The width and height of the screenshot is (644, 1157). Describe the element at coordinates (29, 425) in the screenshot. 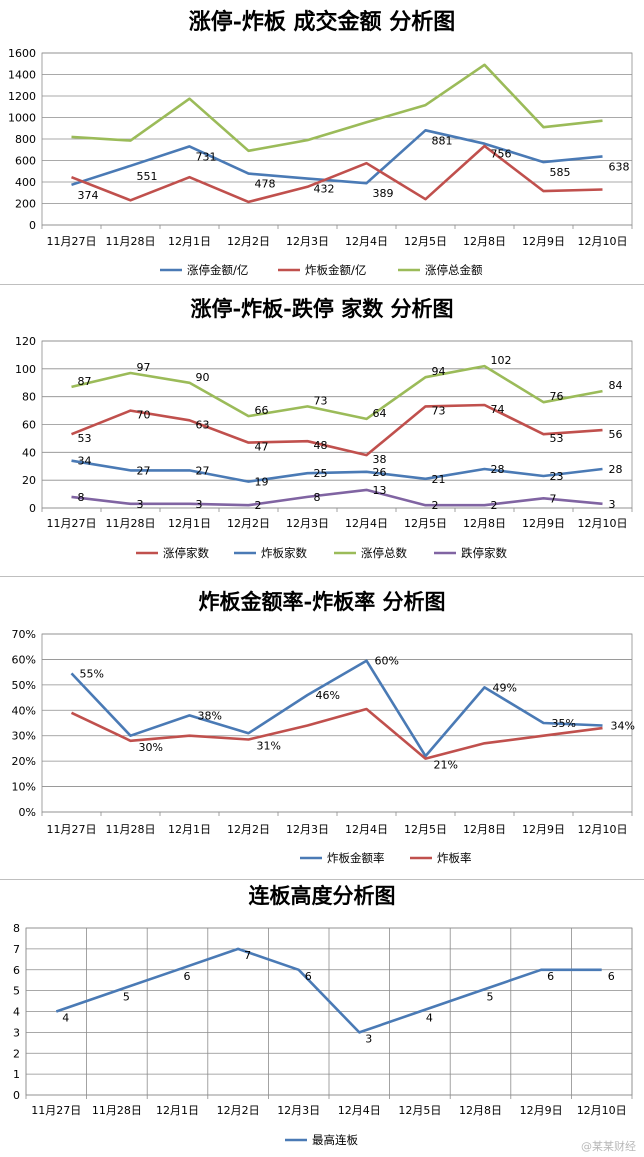

I see `y-tick-label: 60` at that location.